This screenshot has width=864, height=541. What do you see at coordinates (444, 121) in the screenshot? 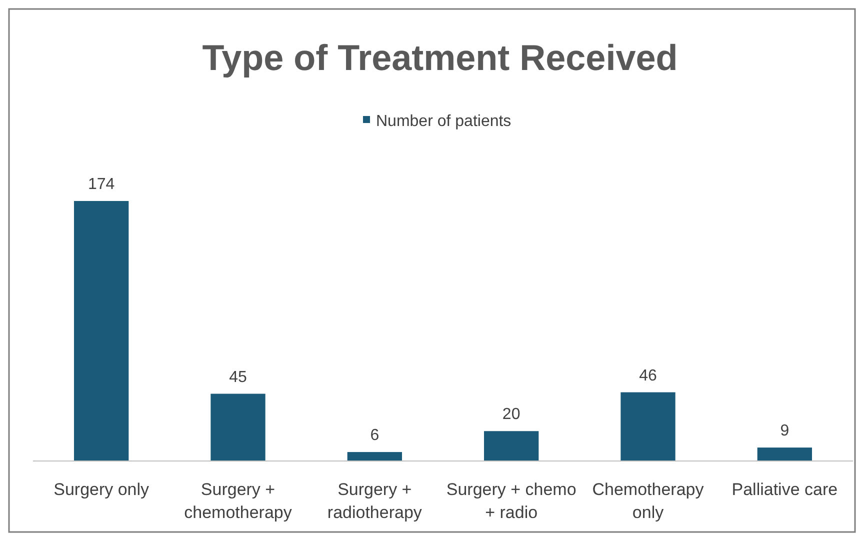
I see `legend-label: Number of patients` at bounding box center [444, 121].